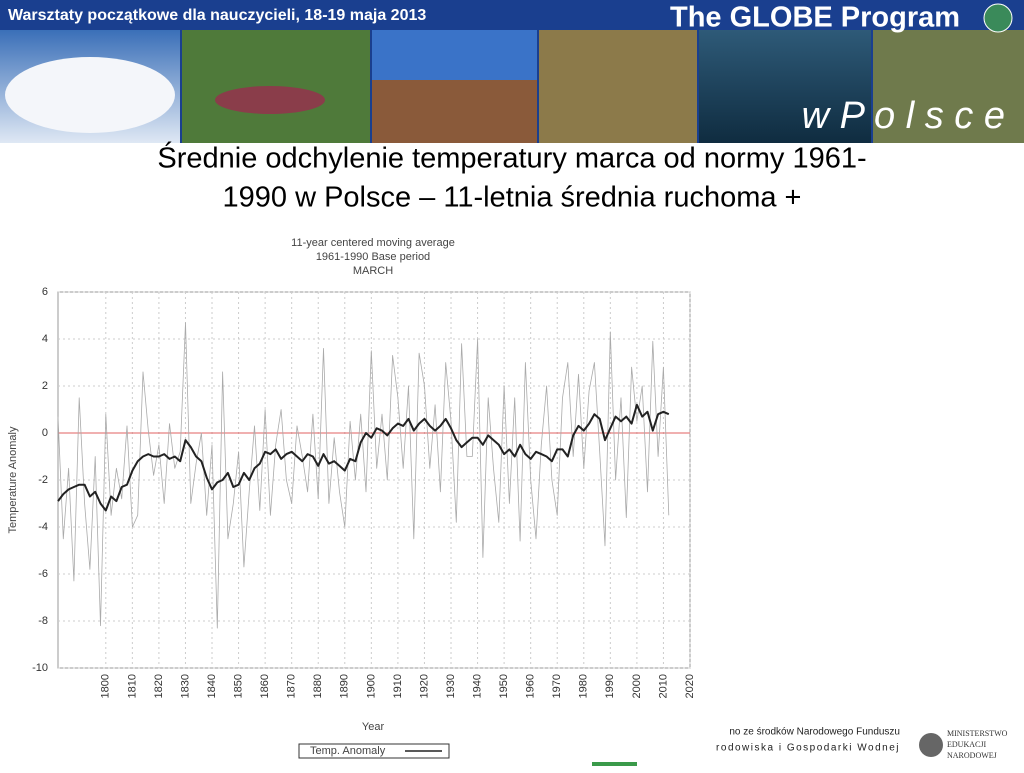 The height and width of the screenshot is (773, 1024). What do you see at coordinates (43, 621) in the screenshot?
I see `y-tick-label: -8` at bounding box center [43, 621].